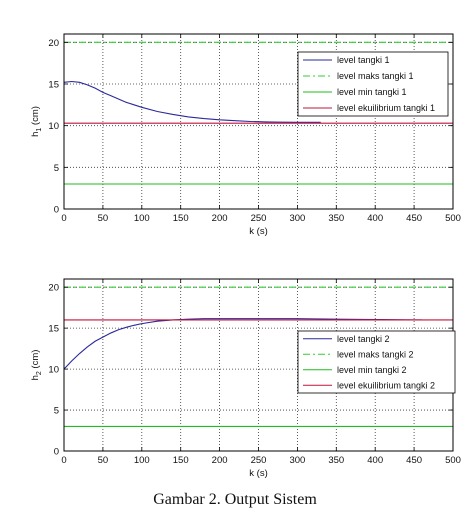  What do you see at coordinates (375, 354) in the screenshot?
I see `legend-label: level maks tangki 2` at bounding box center [375, 354].